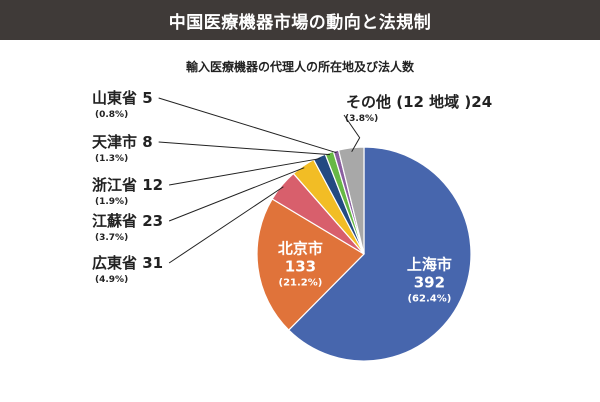  What do you see at coordinates (301, 283) in the screenshot?
I see `slice-2-percent-label: (21.2%)` at bounding box center [301, 283].